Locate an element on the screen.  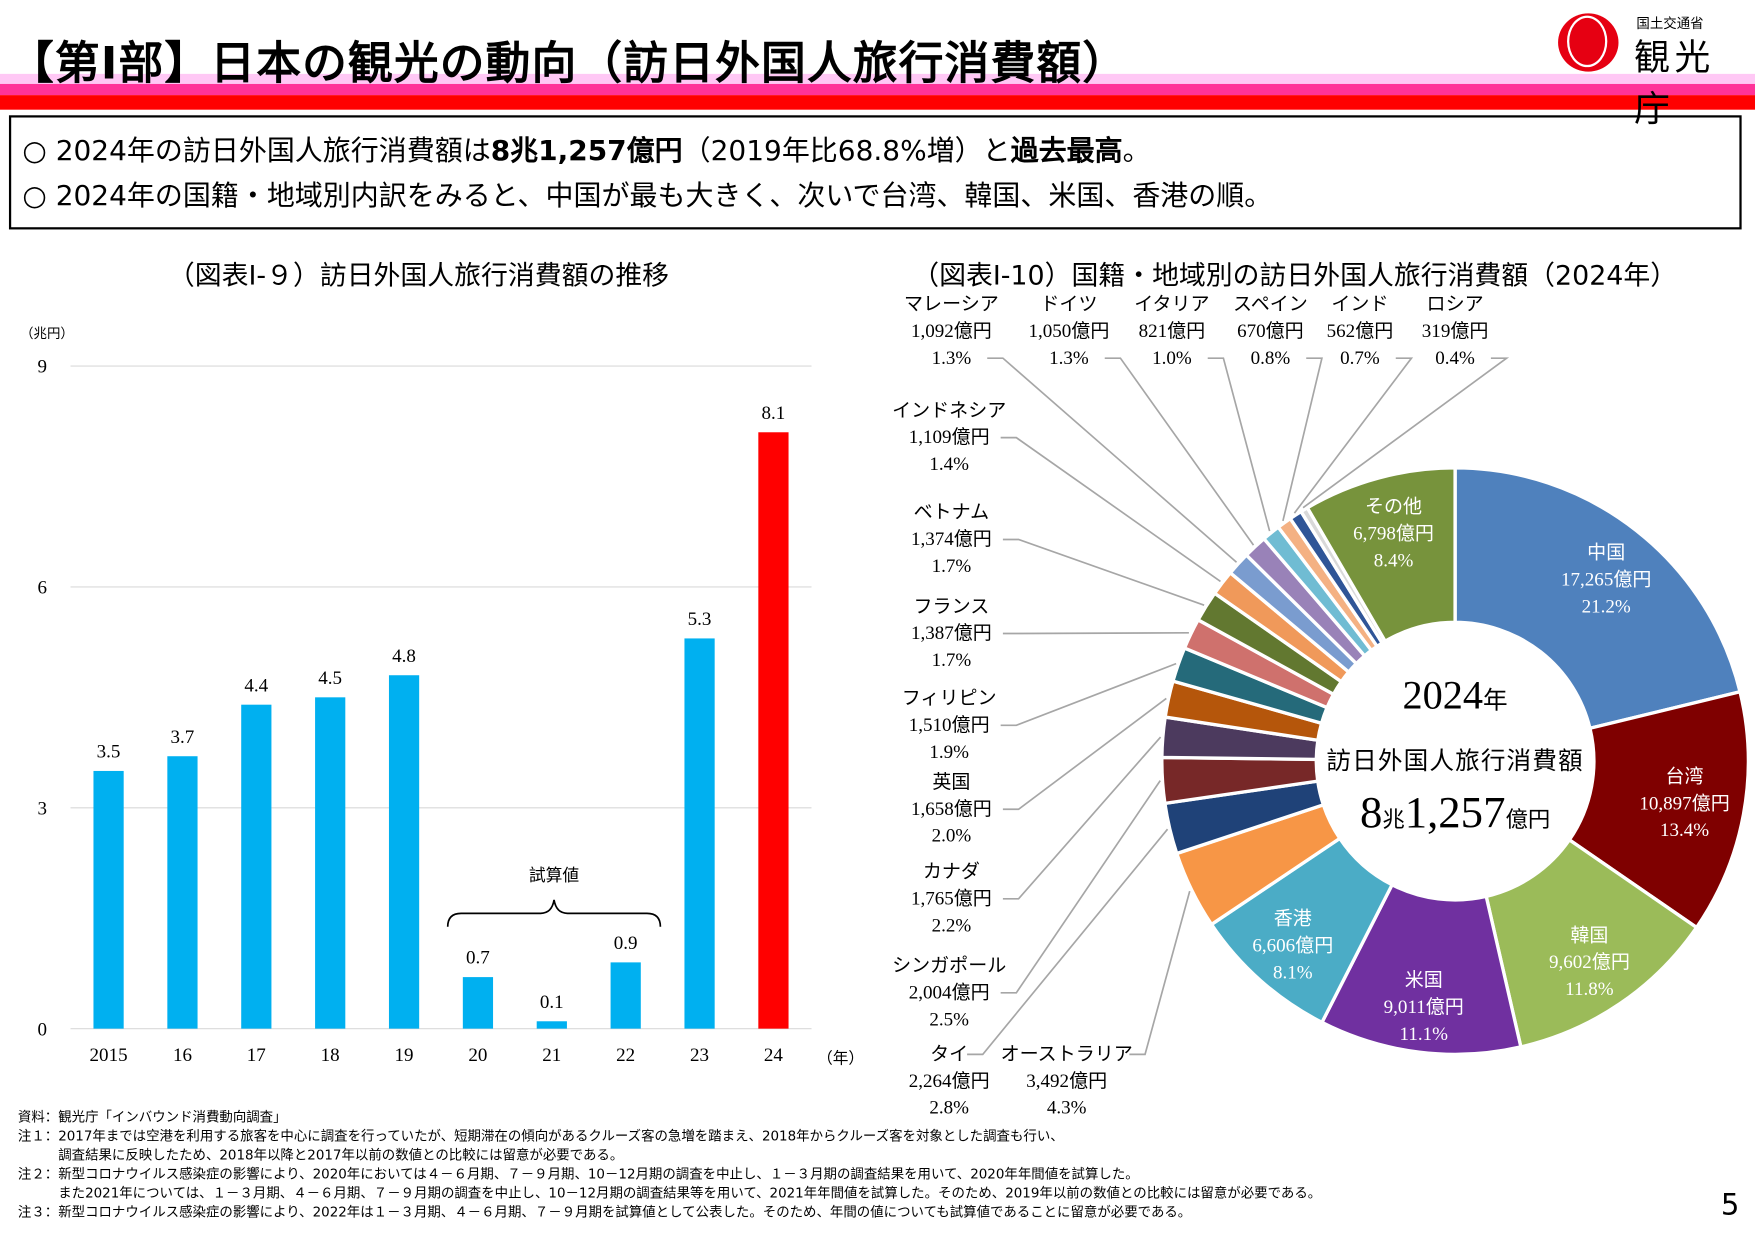
estimate-bracket is located at coordinates (554, 913).